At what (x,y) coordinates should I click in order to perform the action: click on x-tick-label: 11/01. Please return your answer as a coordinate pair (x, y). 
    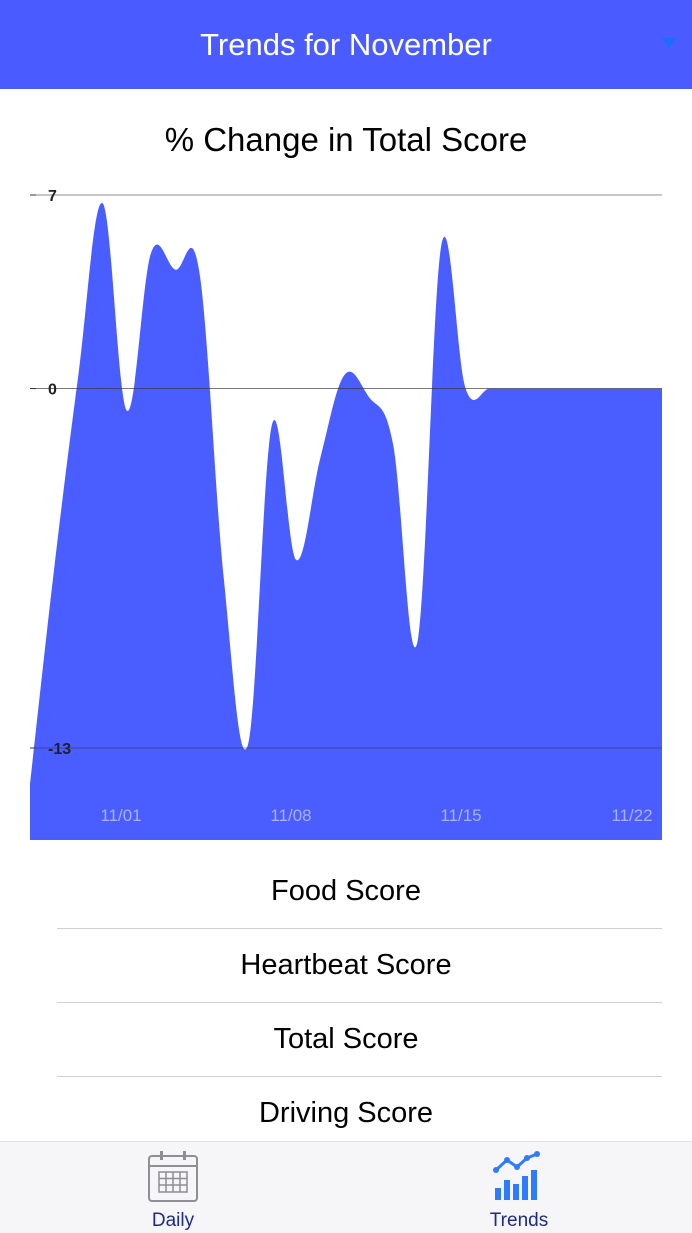
    Looking at the image, I should click on (120, 815).